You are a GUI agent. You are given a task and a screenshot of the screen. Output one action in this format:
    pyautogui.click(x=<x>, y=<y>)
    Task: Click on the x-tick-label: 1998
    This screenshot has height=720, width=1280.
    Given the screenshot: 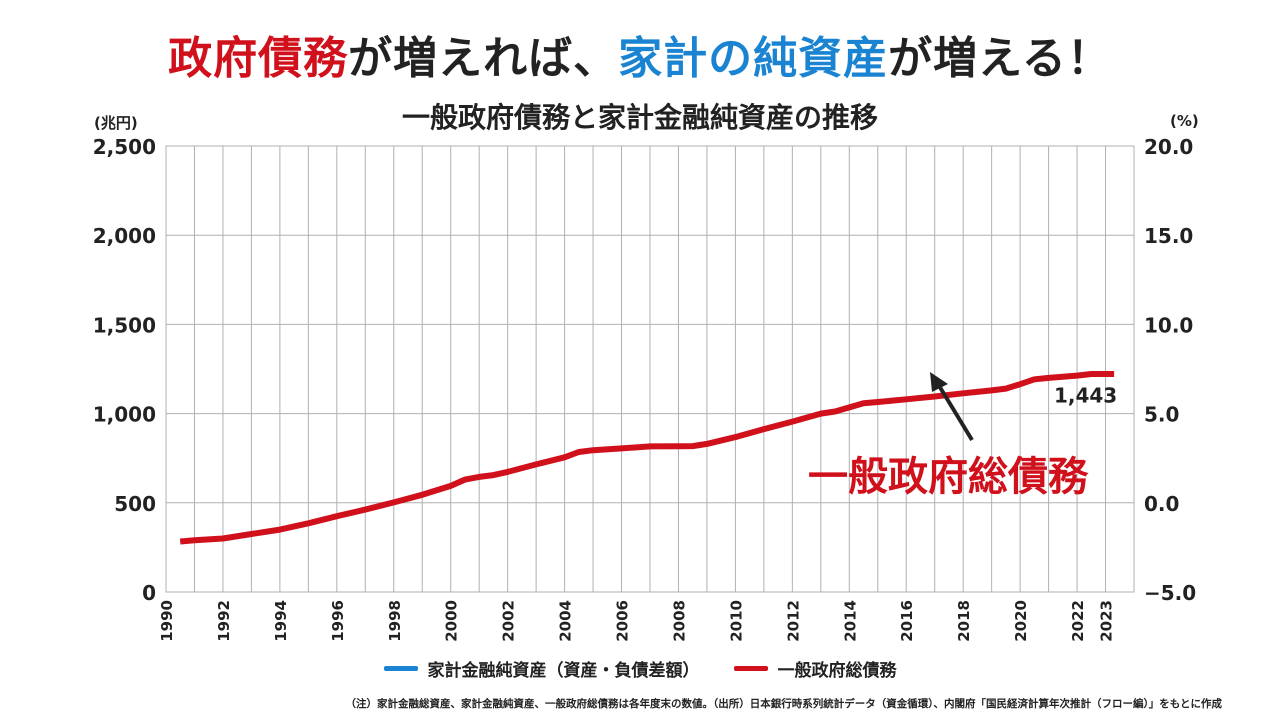 What is the action you would take?
    pyautogui.click(x=395, y=621)
    